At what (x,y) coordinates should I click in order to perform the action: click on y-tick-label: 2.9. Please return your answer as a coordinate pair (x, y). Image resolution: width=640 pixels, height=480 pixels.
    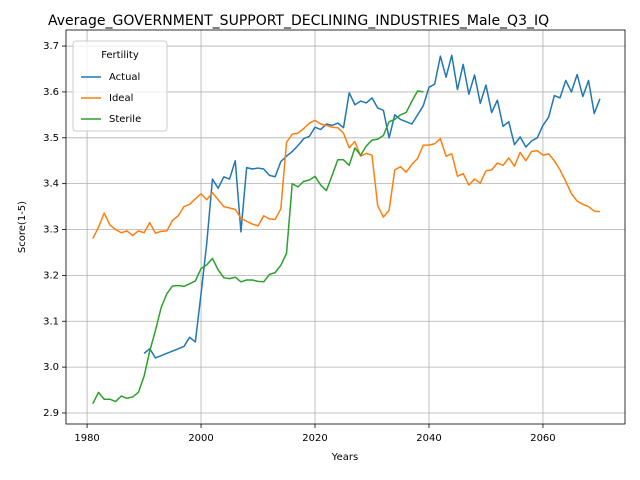
    Looking at the image, I should click on (51, 413).